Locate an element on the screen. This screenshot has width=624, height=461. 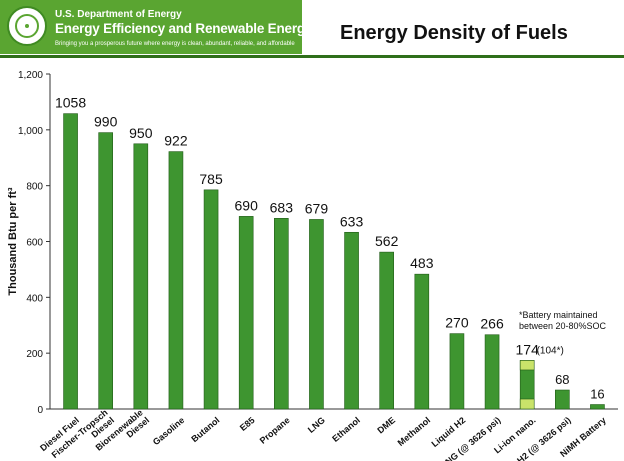
x-tick-label-group: E85 is located at coordinates (247, 424).